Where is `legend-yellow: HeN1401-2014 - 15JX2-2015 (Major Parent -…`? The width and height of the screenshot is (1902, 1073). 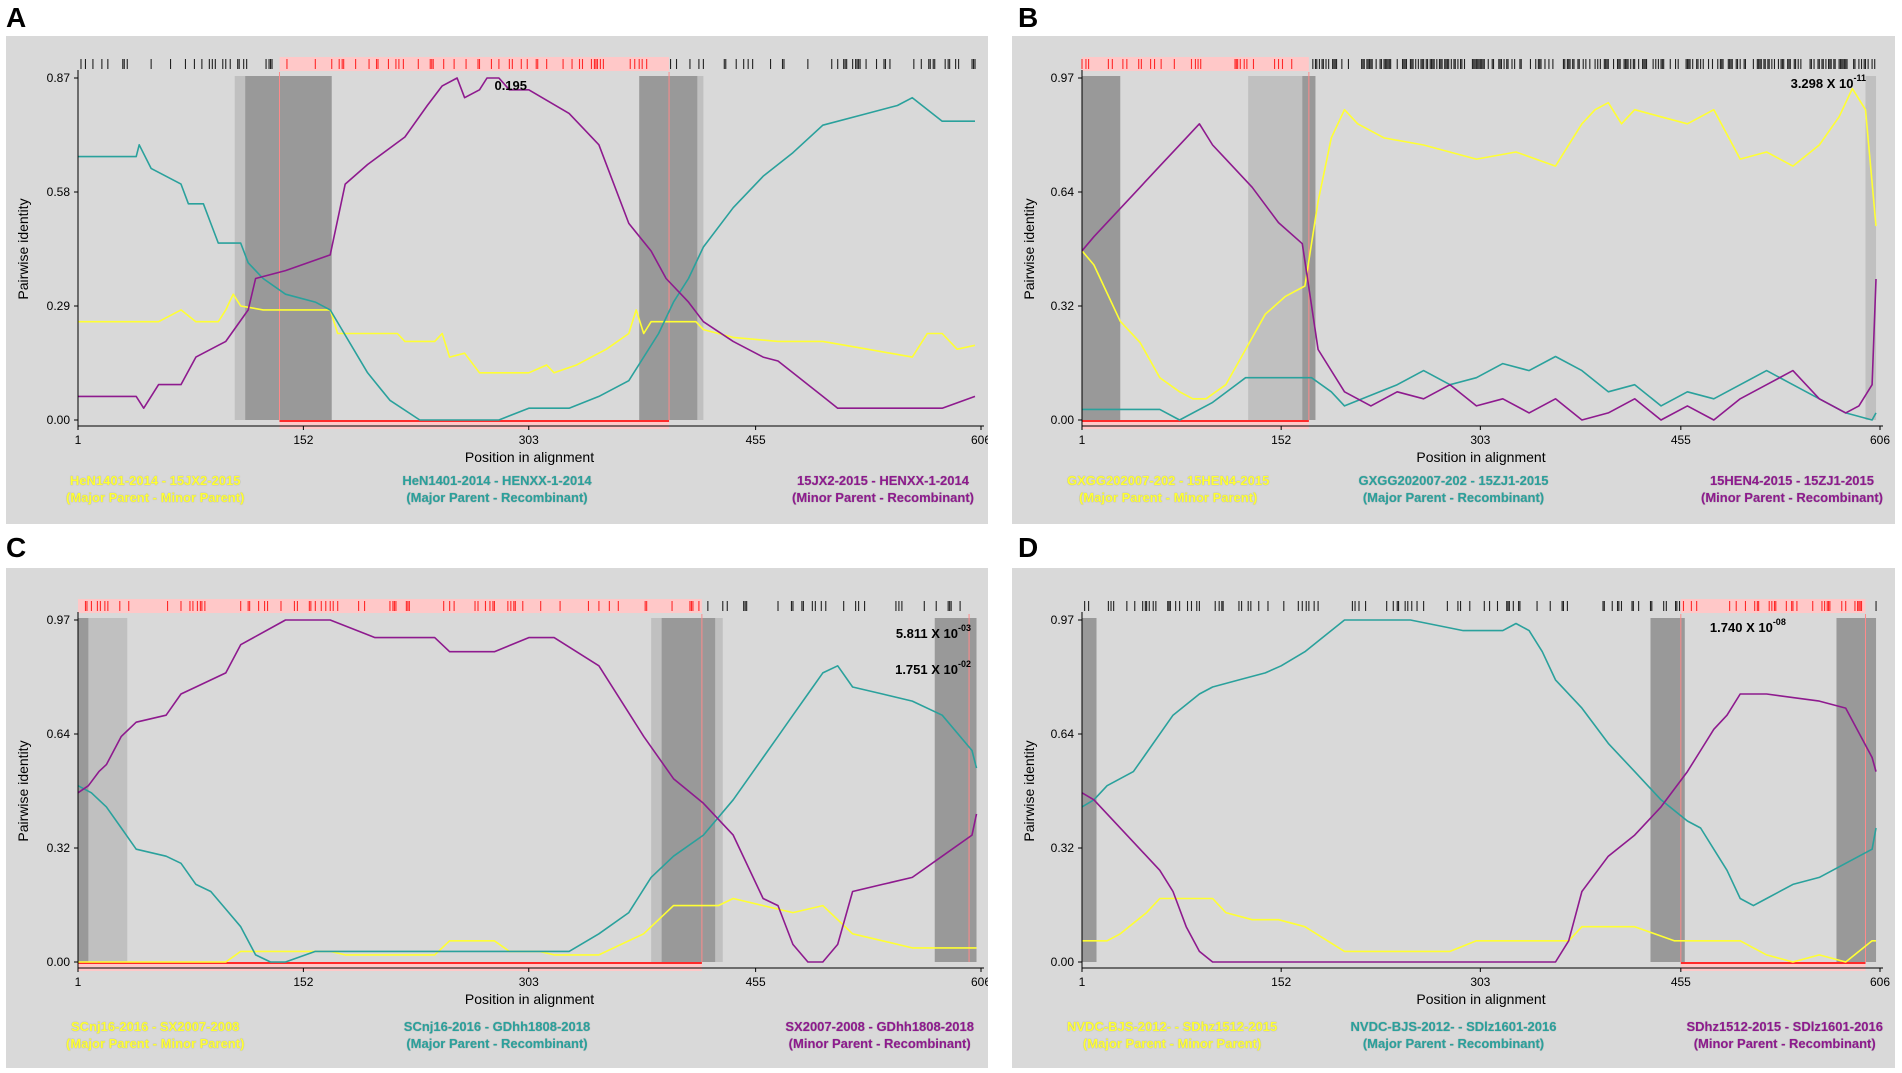
legend-yellow: HeN1401-2014 - 15JX2-2015 (Major Parent -… is located at coordinates (155, 489).